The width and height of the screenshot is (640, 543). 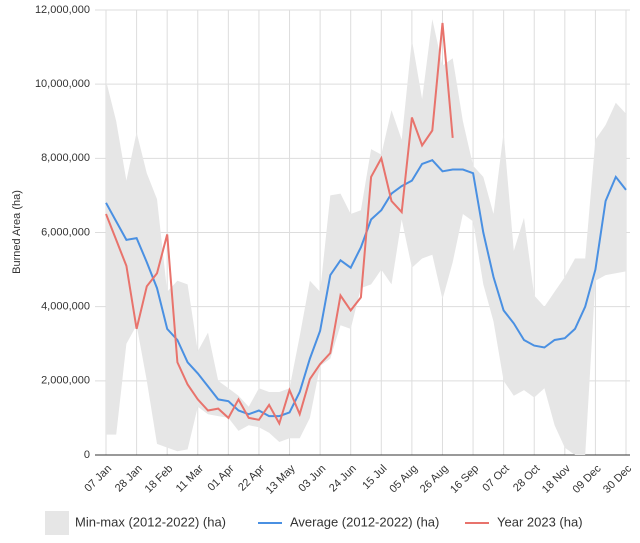 What do you see at coordinates (65, 158) in the screenshot?
I see `y-tick-label: 8,000,000` at bounding box center [65, 158].